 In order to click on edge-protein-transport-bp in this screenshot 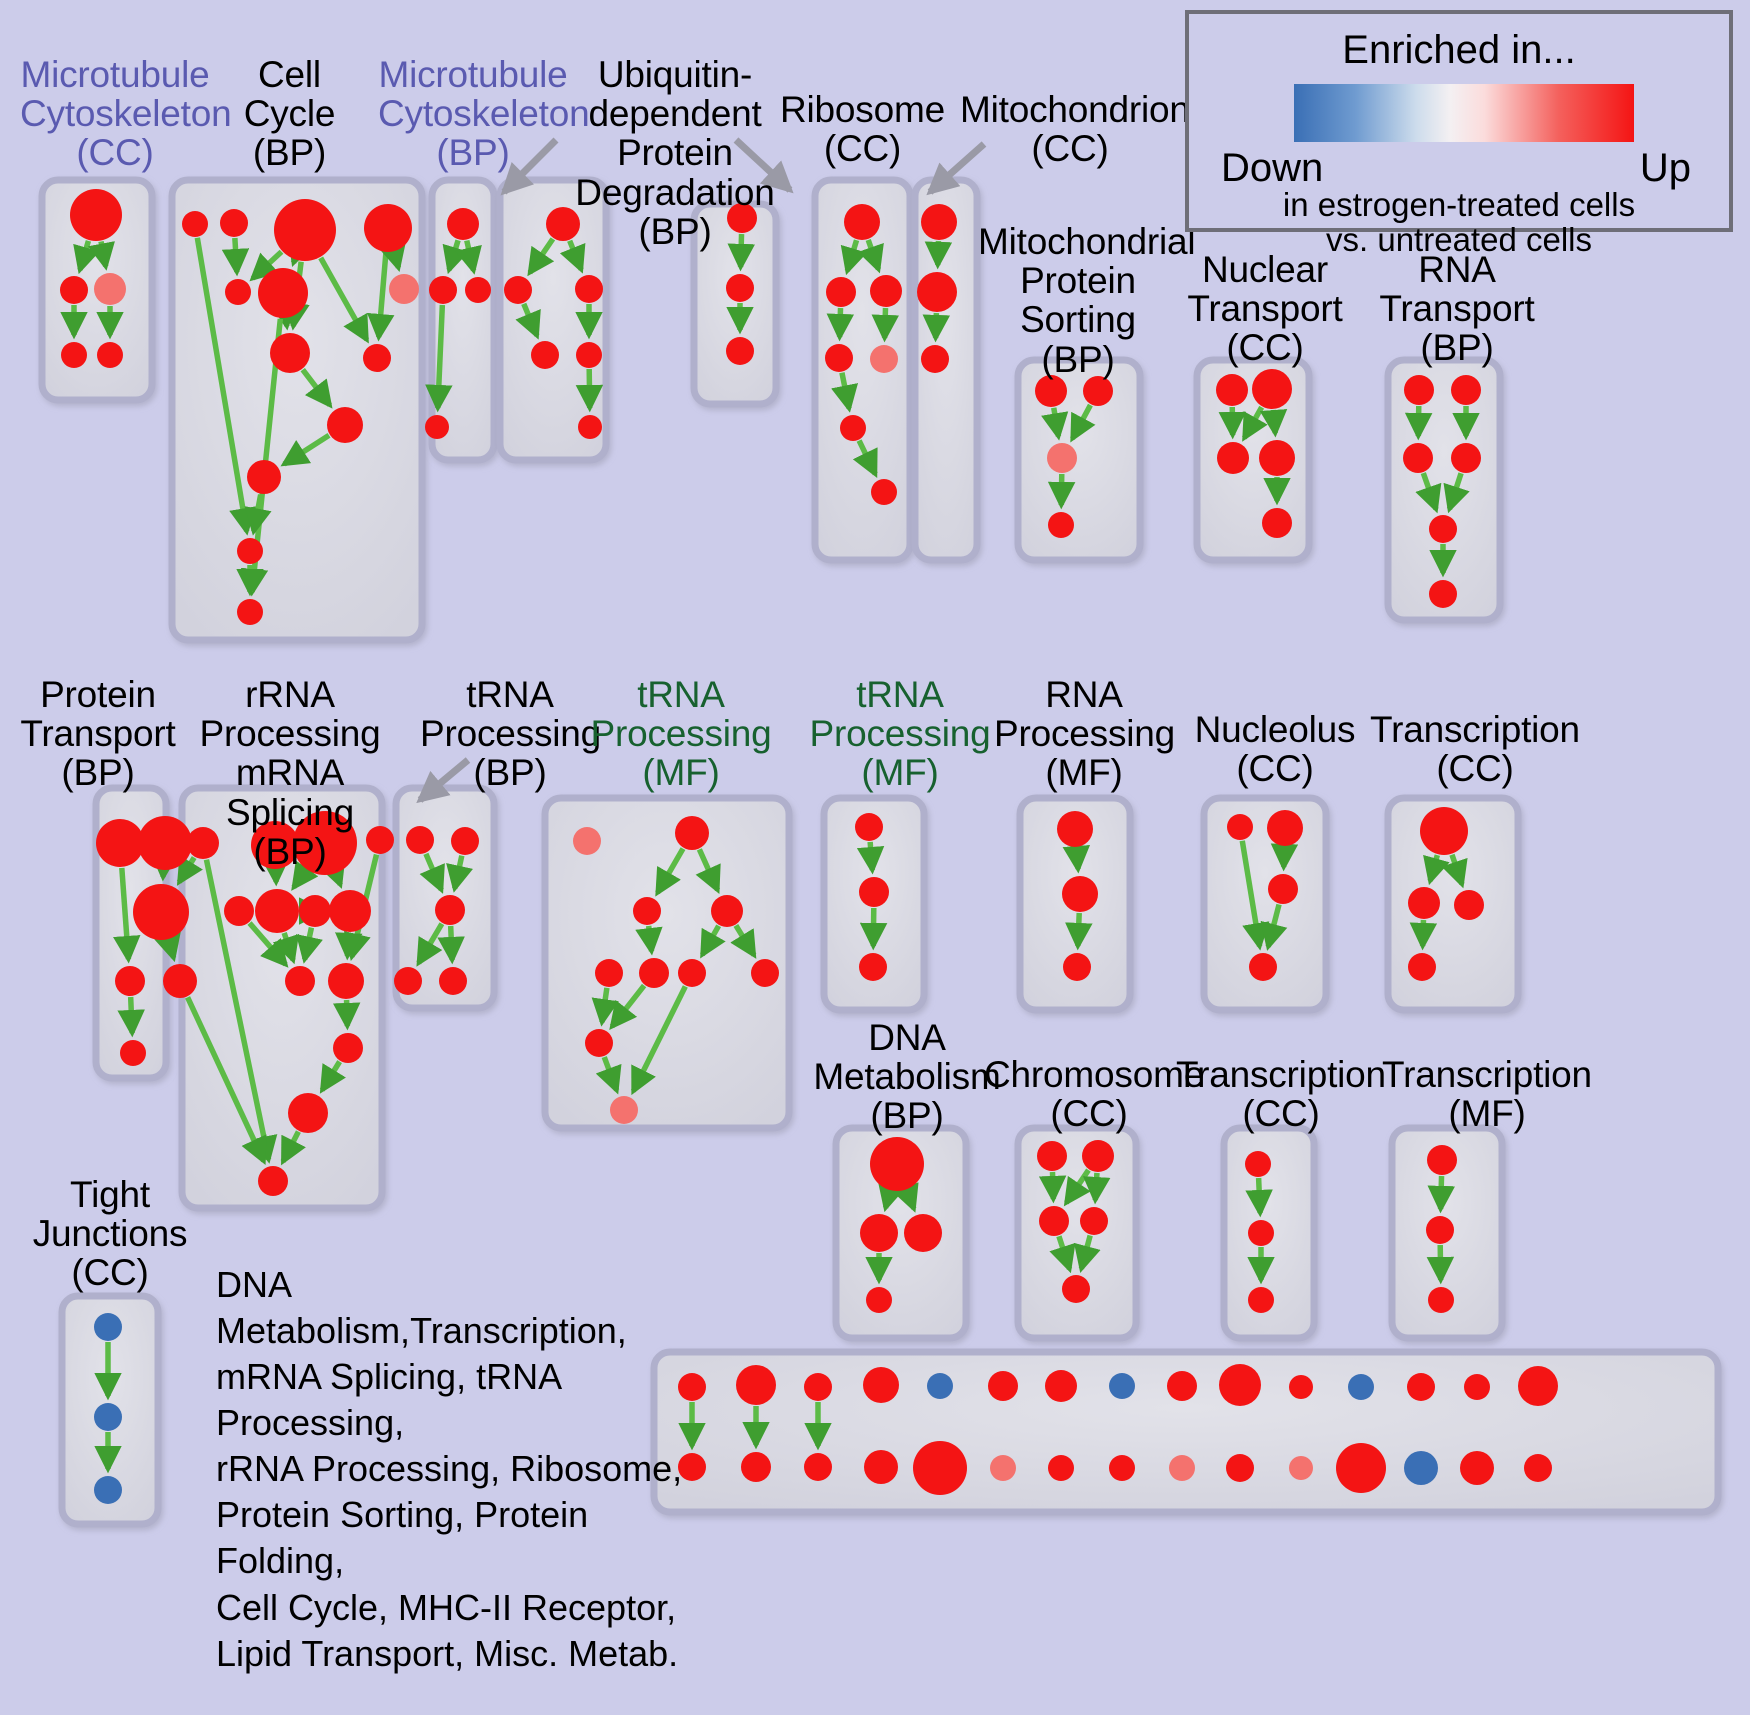, I will do `click(127, 915)`.